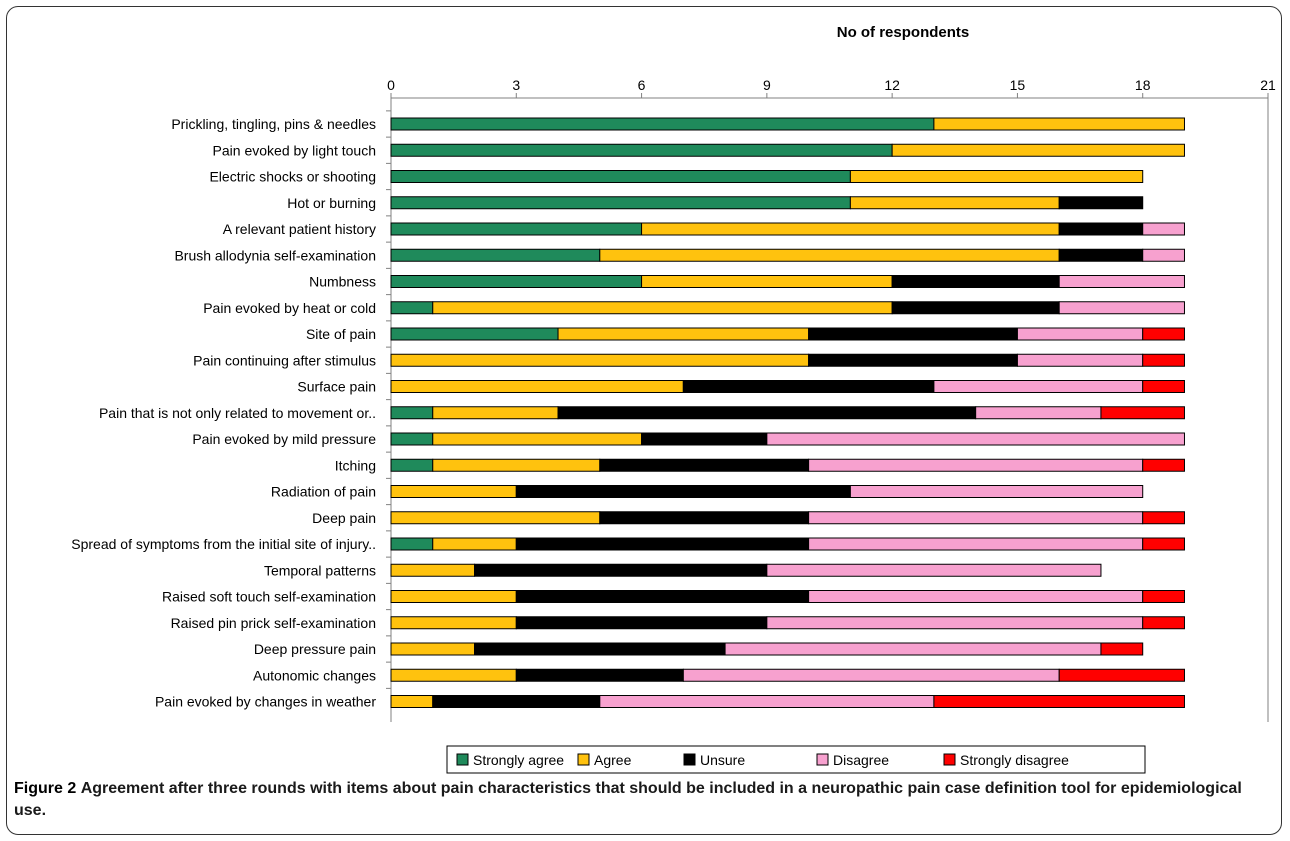  What do you see at coordinates (642, 85) in the screenshot?
I see `x-tick-label: 6` at bounding box center [642, 85].